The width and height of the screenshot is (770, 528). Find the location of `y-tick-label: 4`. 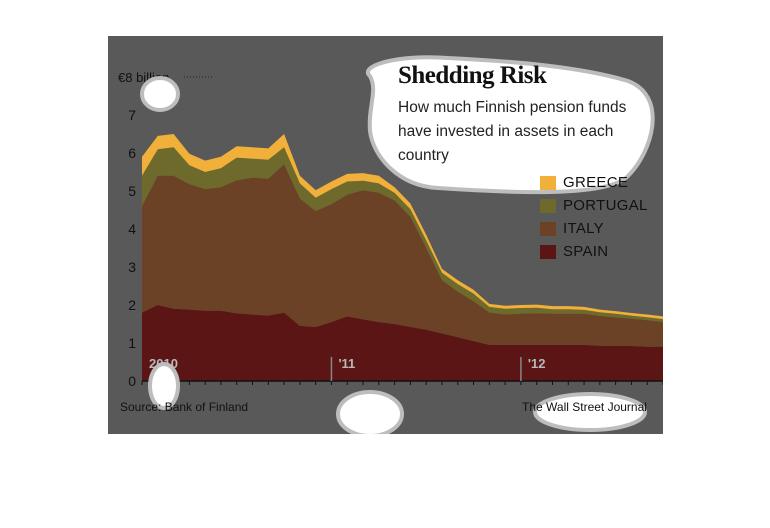

y-tick-label: 4 is located at coordinates (132, 229).